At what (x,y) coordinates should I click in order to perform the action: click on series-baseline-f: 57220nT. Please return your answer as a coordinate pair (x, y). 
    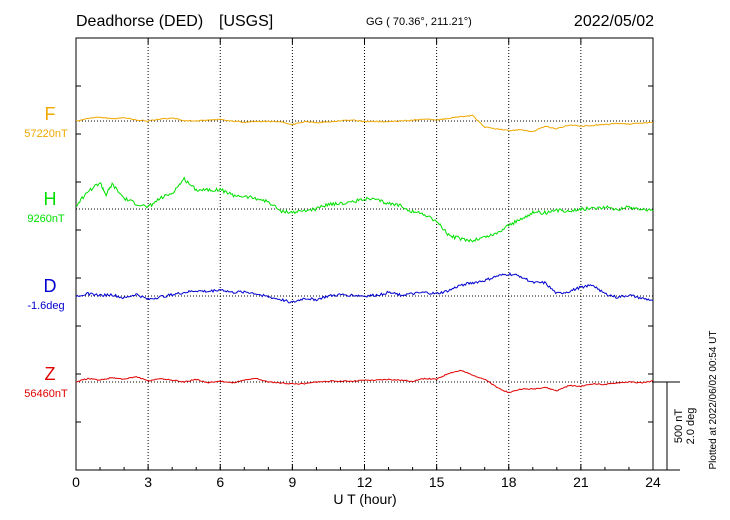
    Looking at the image, I should click on (46, 134).